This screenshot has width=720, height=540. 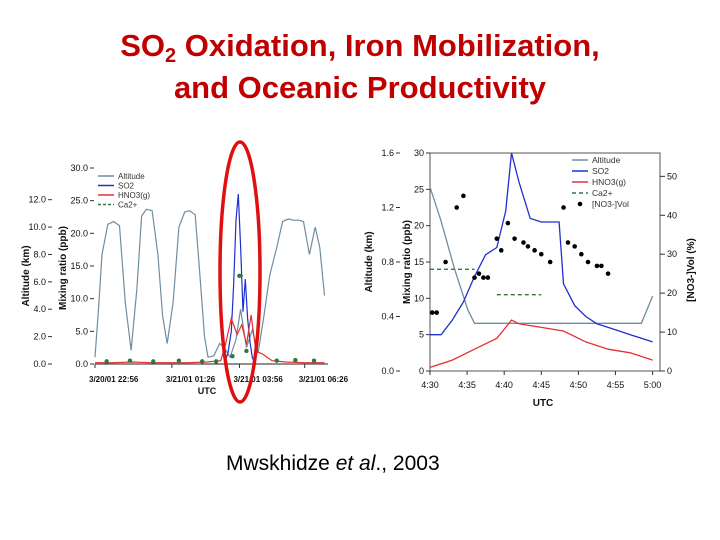 What do you see at coordinates (360, 47) in the screenshot?
I see `slide-title-line-1: SO2 Oxidation, Iron Mobilization,` at bounding box center [360, 47].